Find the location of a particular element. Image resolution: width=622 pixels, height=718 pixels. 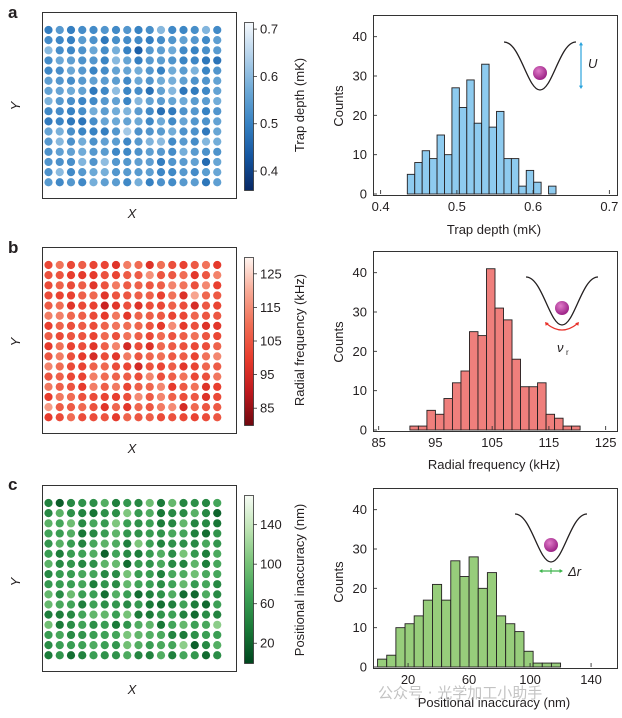

colorbar is located at coordinates (249, 579).